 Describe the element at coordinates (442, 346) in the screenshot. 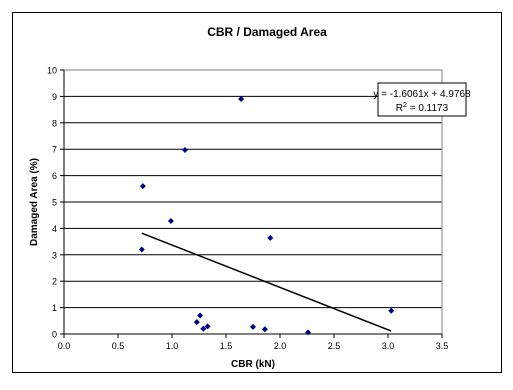

I see `x-tick-label: 3.5` at that location.